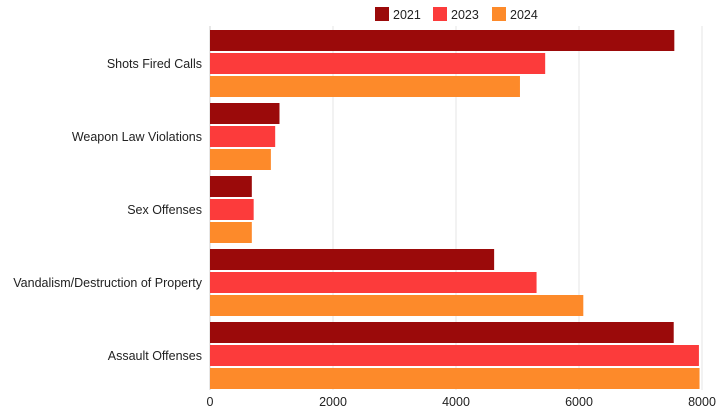 This screenshot has width=721, height=406. What do you see at coordinates (442, 332) in the screenshot?
I see `bar-2021-assault-offenses` at bounding box center [442, 332].